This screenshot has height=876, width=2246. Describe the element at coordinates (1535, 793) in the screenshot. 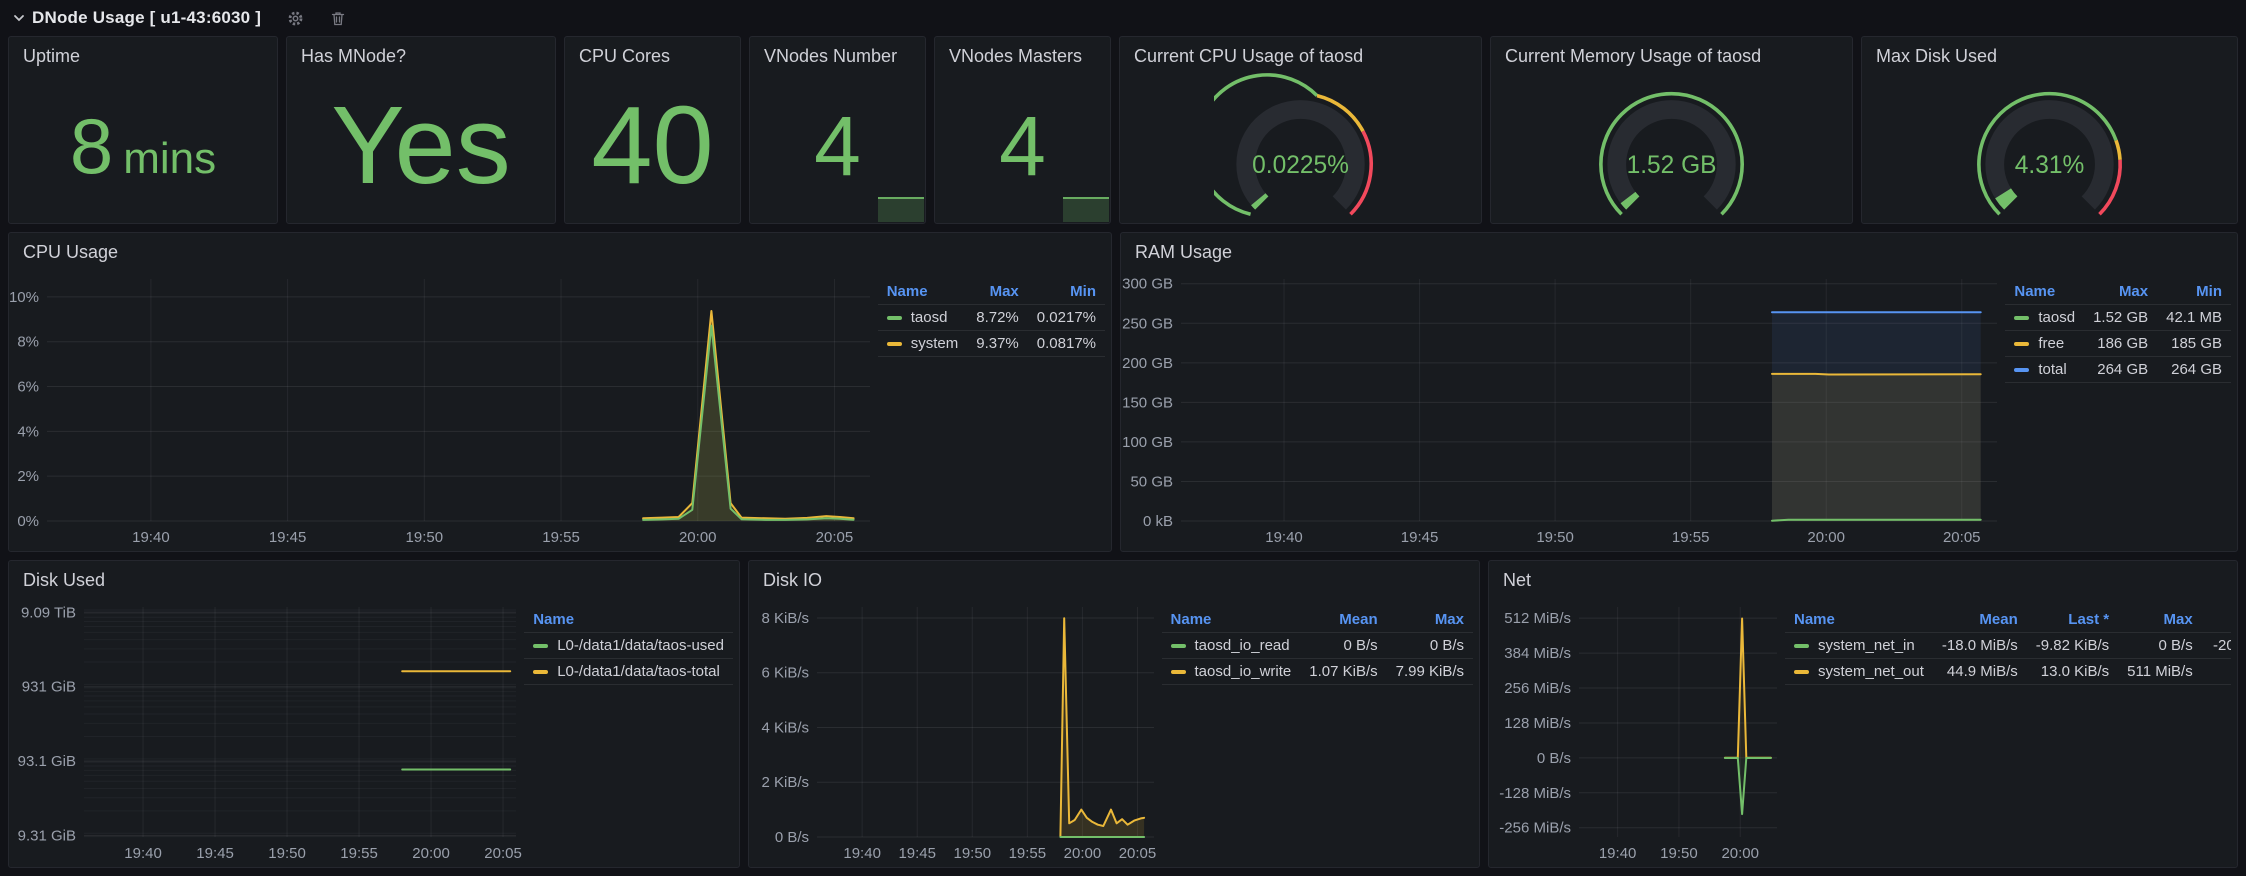

I see `svg-text: -128 MiB/s` at that location.